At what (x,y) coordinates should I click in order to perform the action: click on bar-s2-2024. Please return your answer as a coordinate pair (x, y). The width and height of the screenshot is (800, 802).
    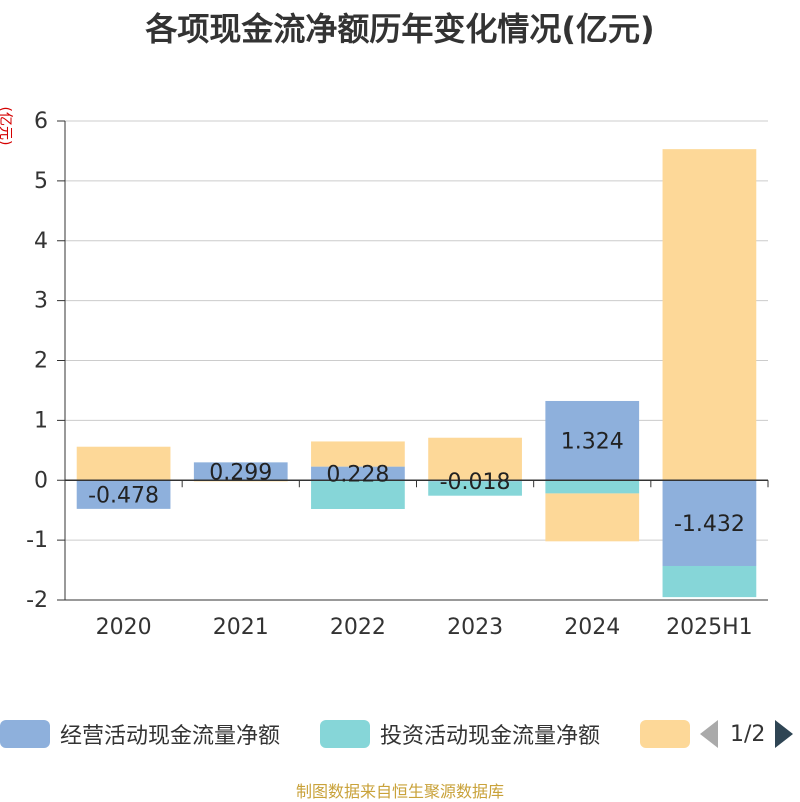
    Looking at the image, I should click on (592, 517).